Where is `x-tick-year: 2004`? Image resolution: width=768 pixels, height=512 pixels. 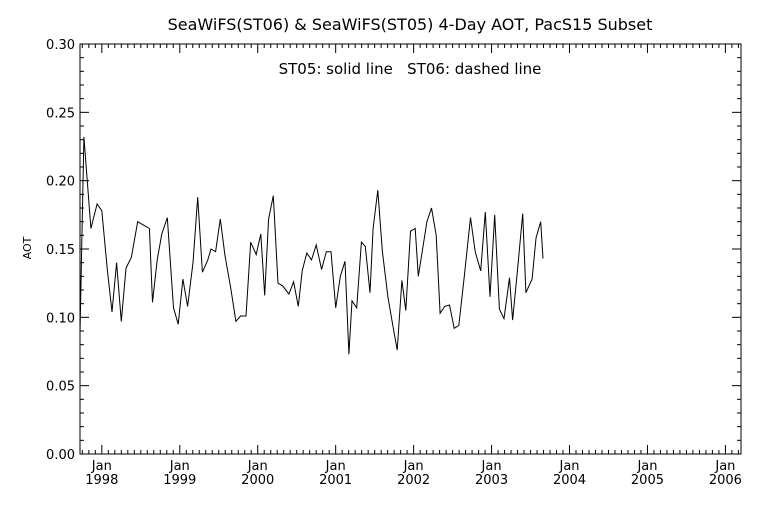 x-tick-year: 2004 is located at coordinates (569, 480).